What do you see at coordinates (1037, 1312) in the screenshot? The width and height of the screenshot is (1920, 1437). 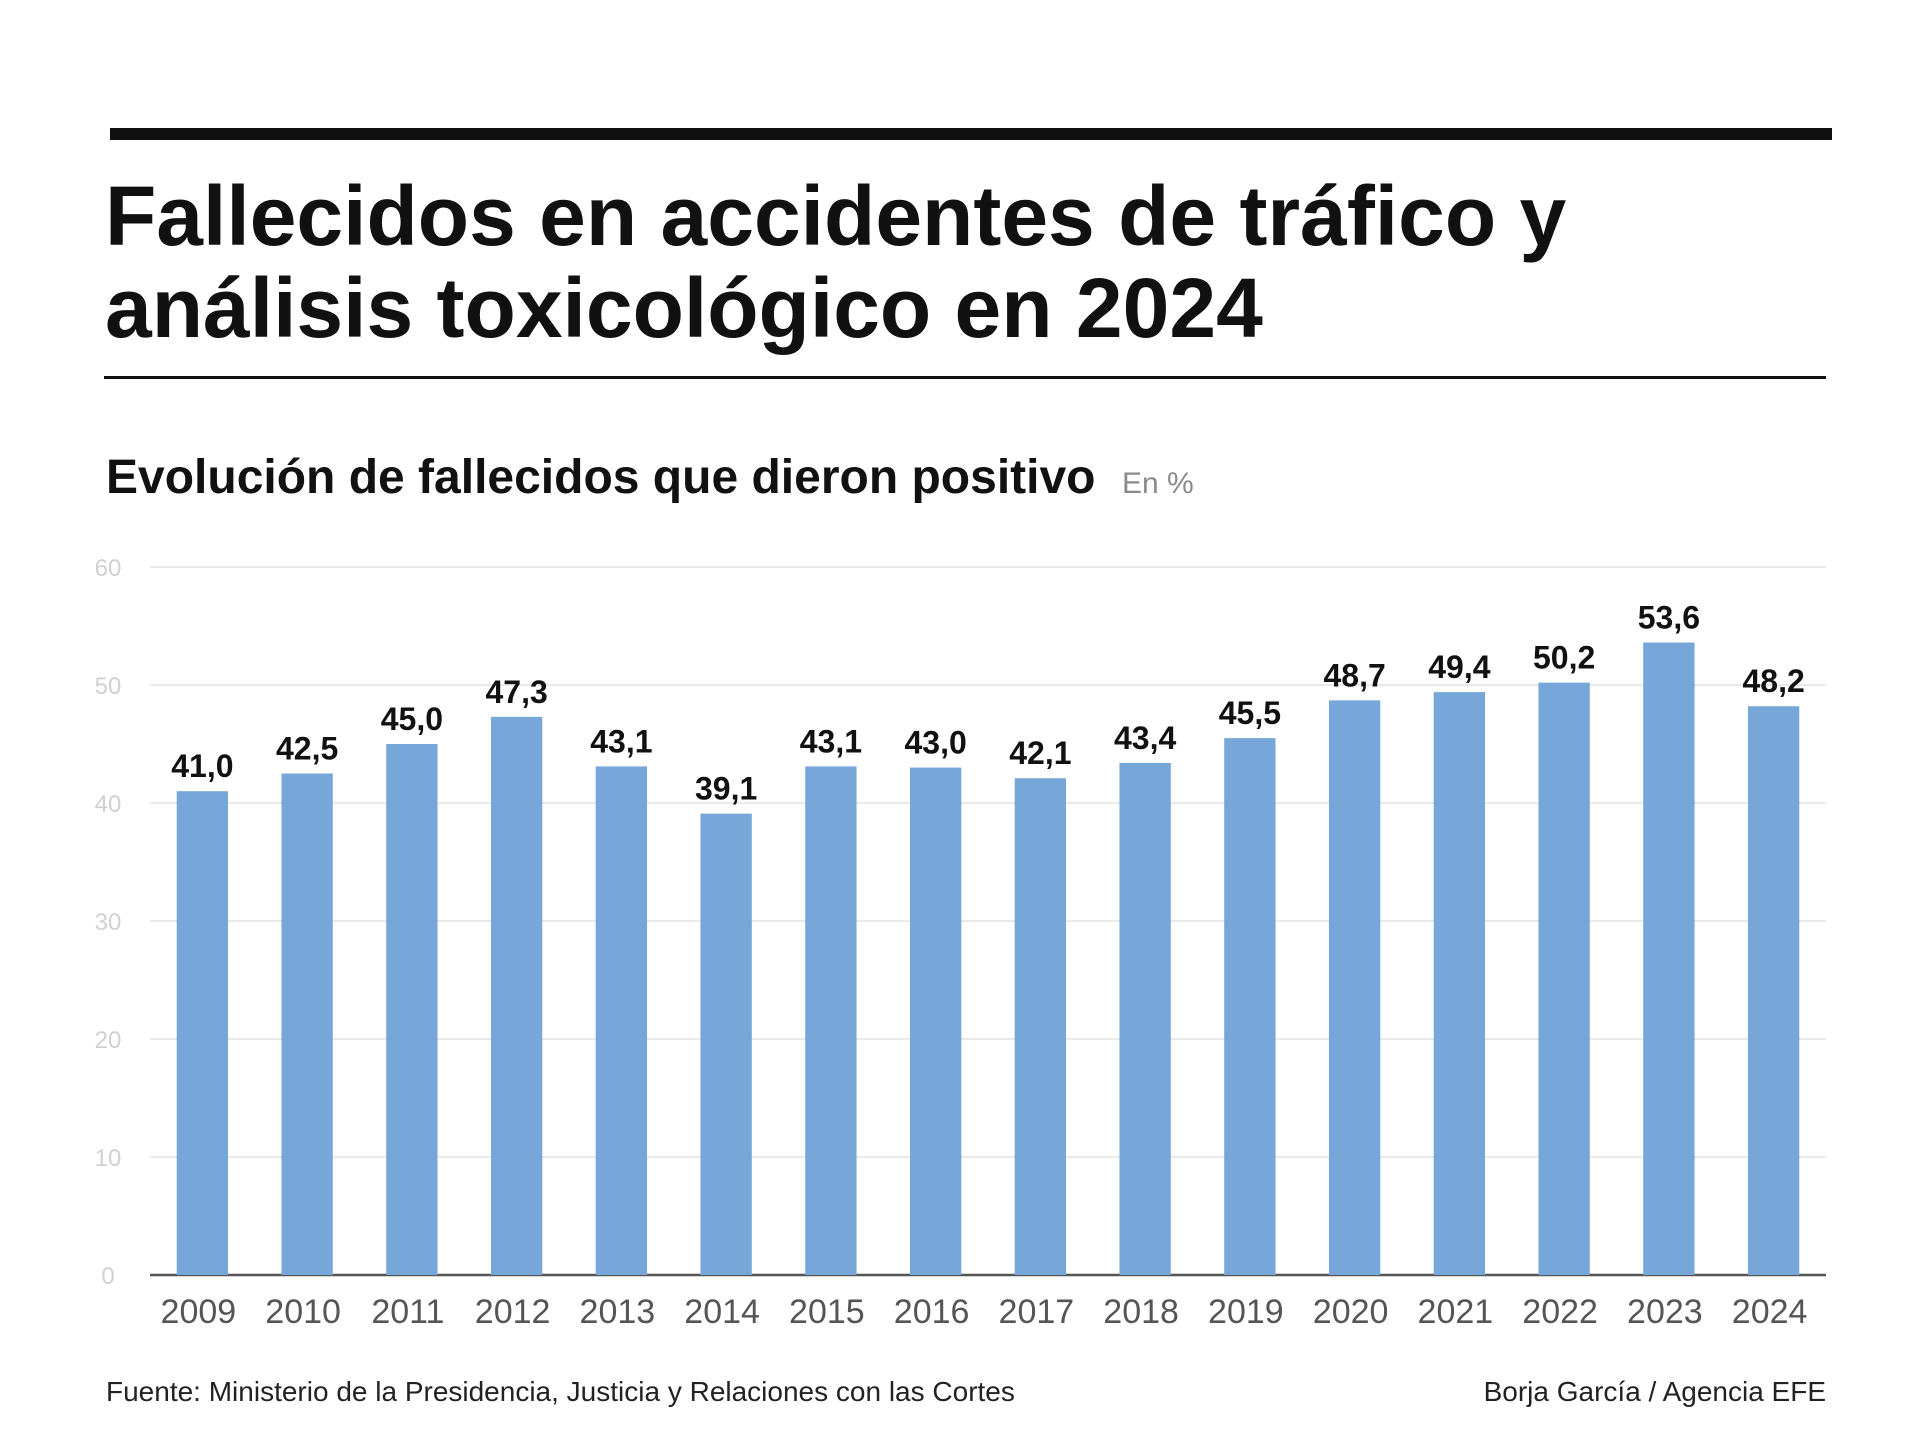 I see `x-tick-label: 2017` at bounding box center [1037, 1312].